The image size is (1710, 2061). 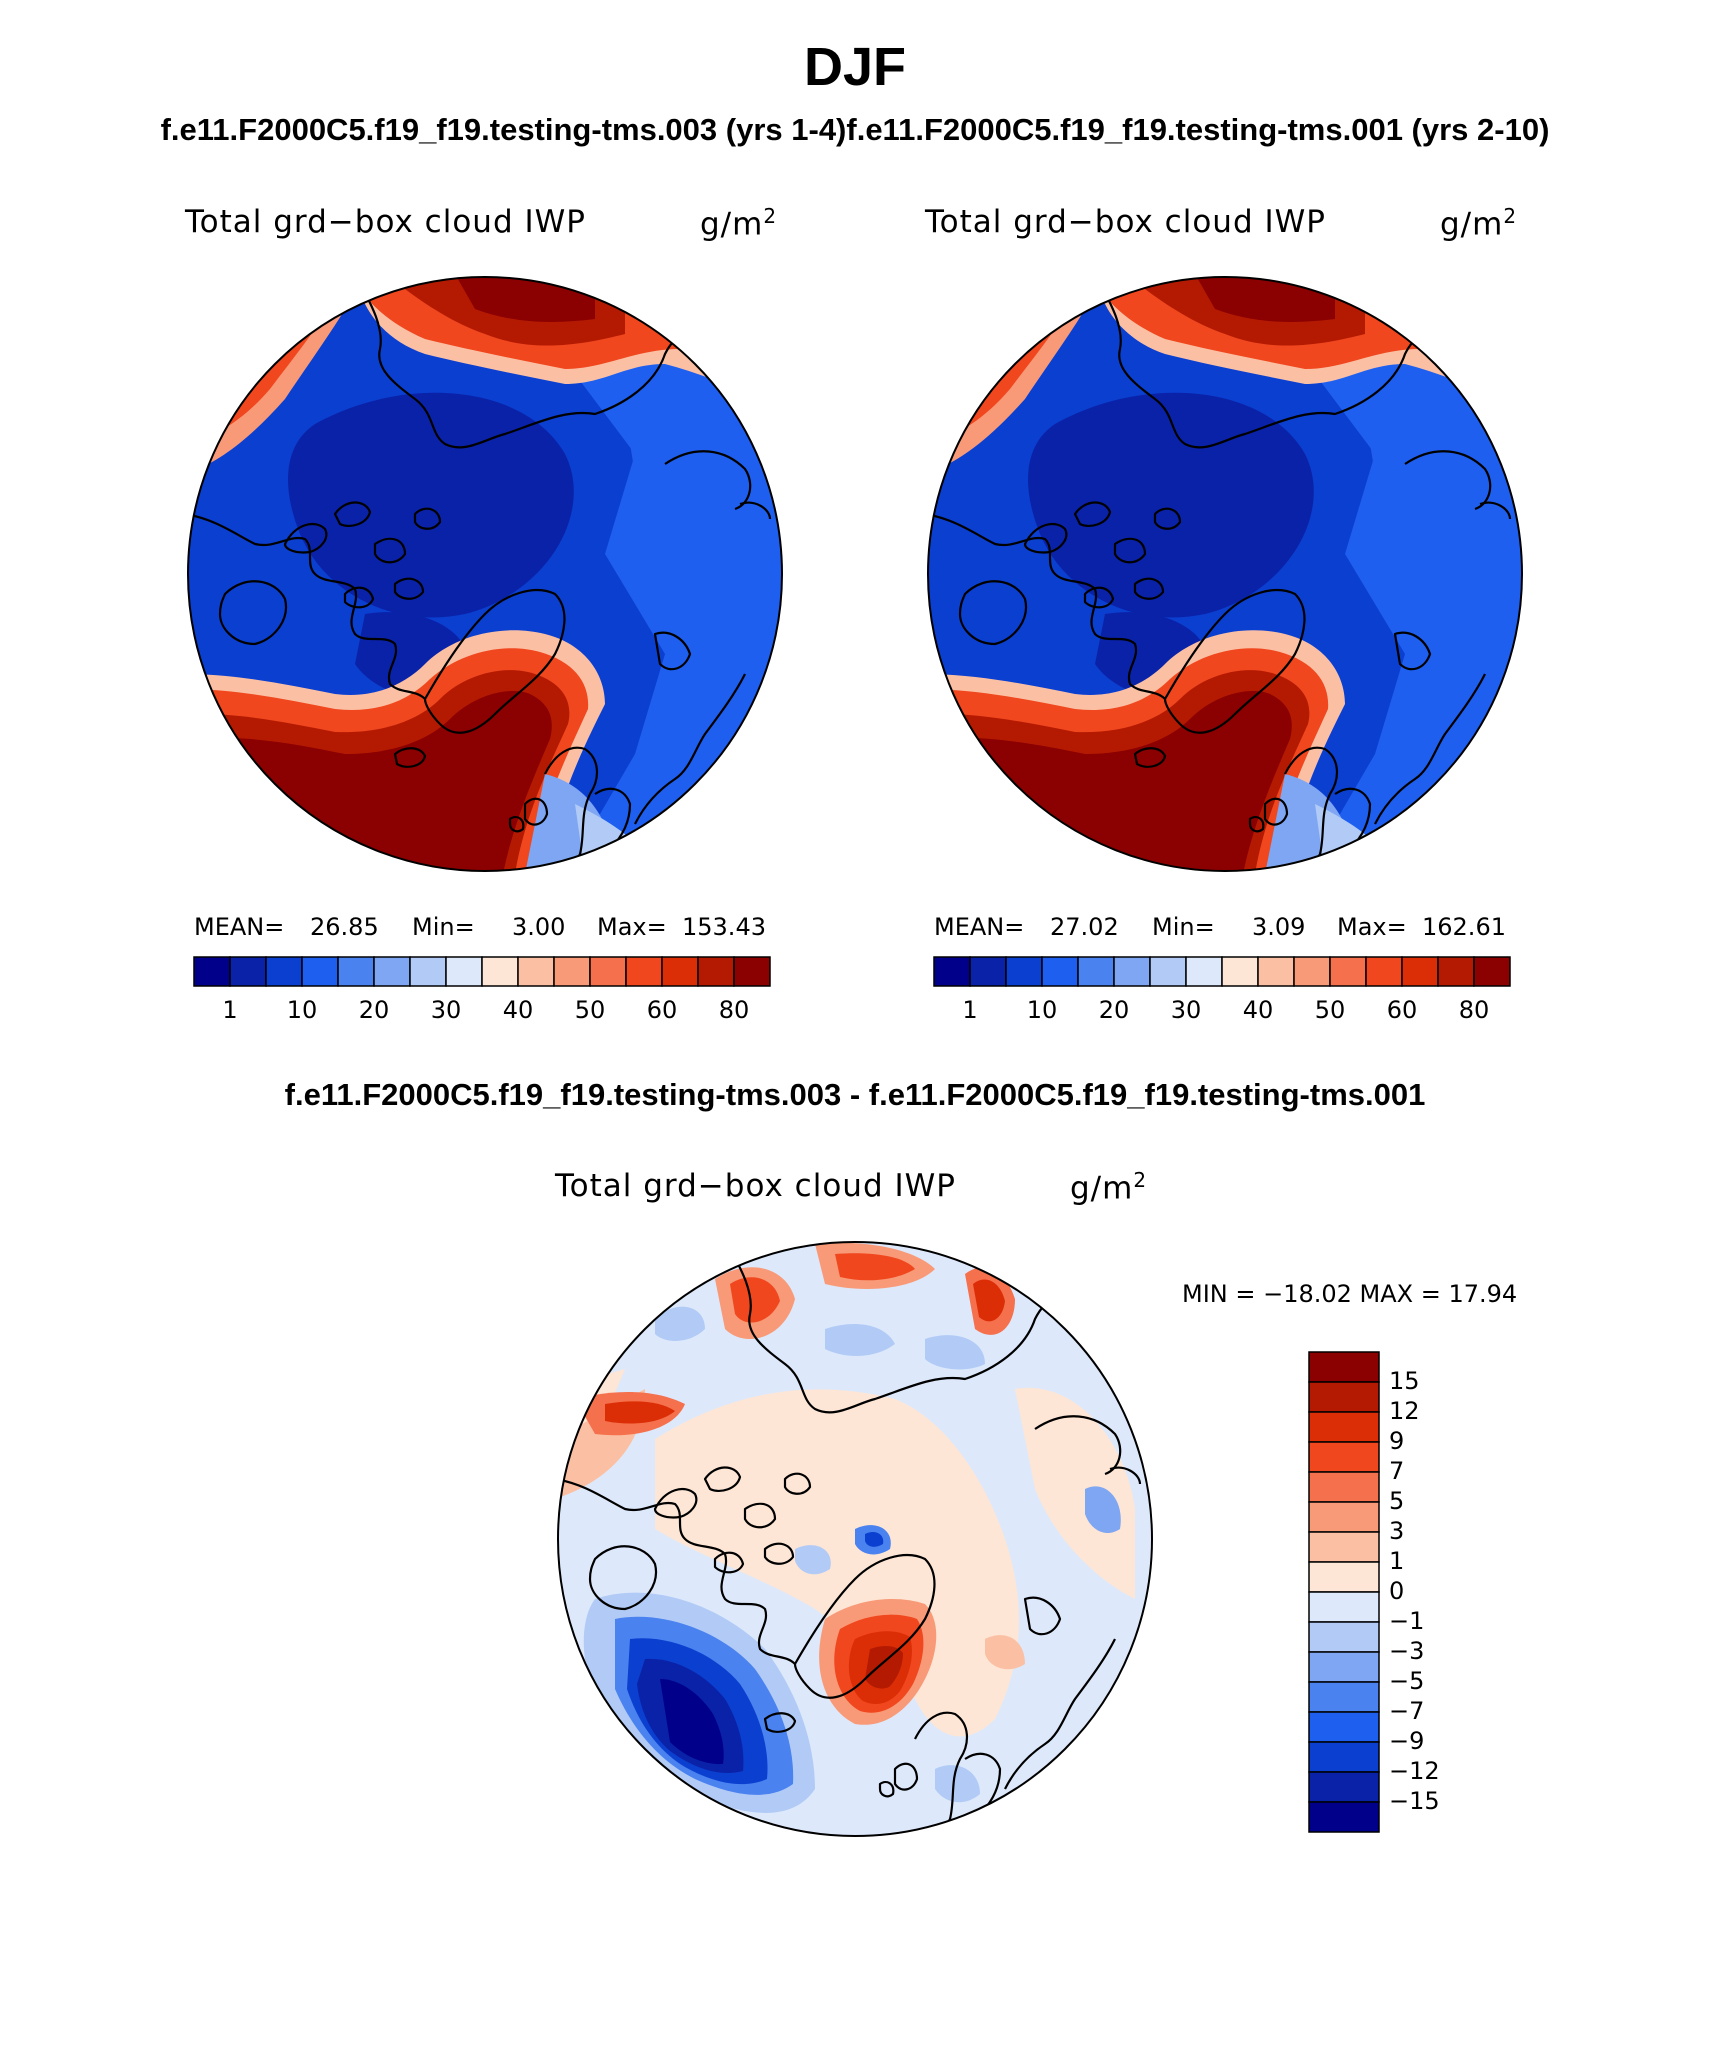 I want to click on diff-variable-label: Total grd−box cloud IWP, so click(x=755, y=1186).